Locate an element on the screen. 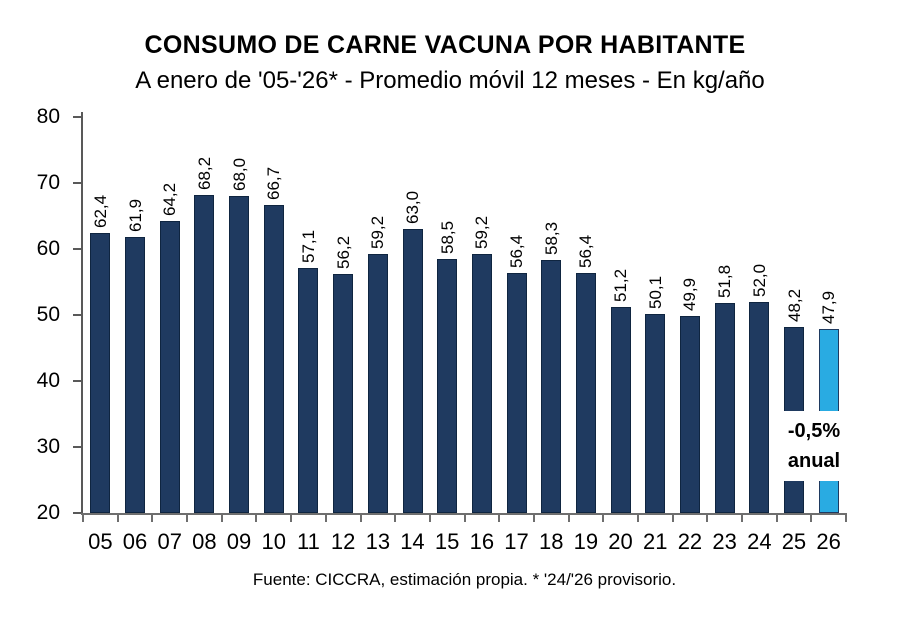  bar-value-label-19: 56,4 is located at coordinates (586, 251).